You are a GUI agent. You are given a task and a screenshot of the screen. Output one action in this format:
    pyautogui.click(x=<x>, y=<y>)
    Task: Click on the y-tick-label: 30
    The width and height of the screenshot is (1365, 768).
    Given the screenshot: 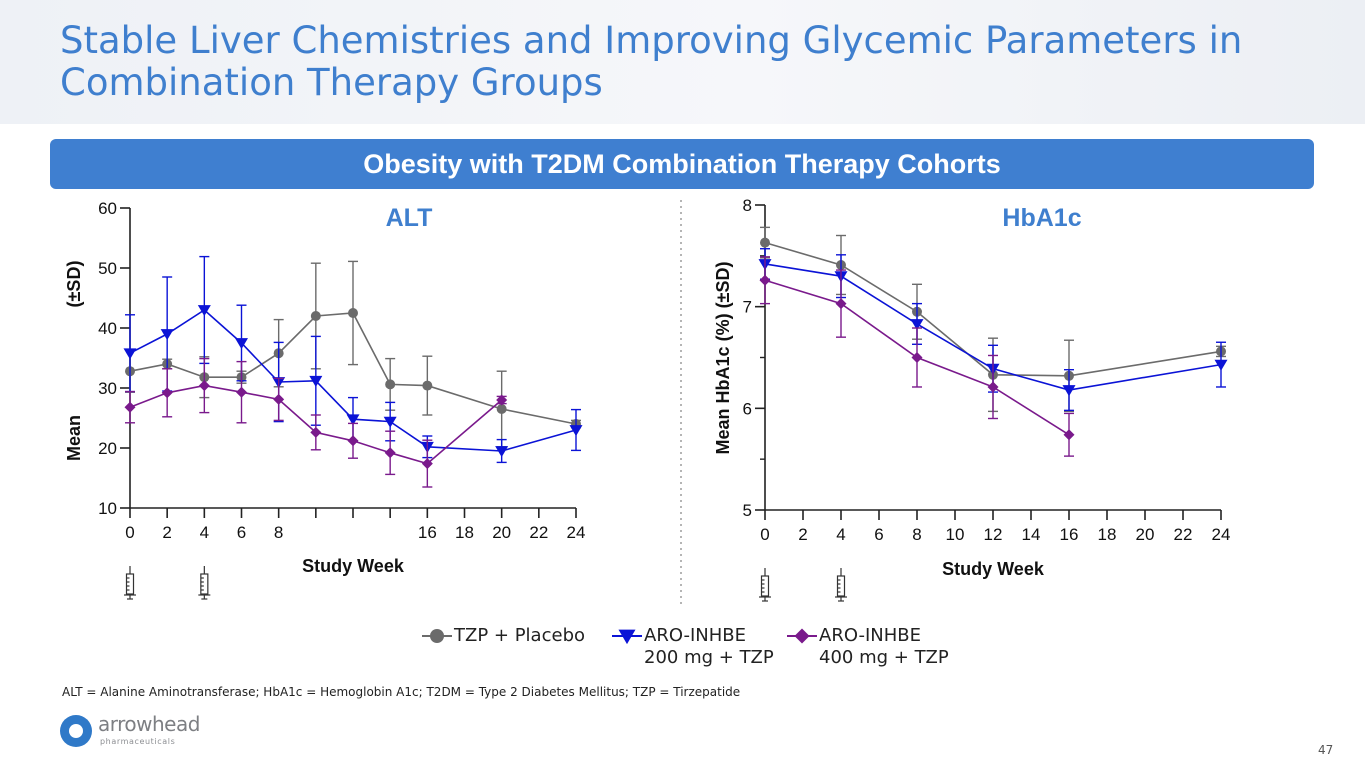 What is the action you would take?
    pyautogui.click(x=107, y=388)
    